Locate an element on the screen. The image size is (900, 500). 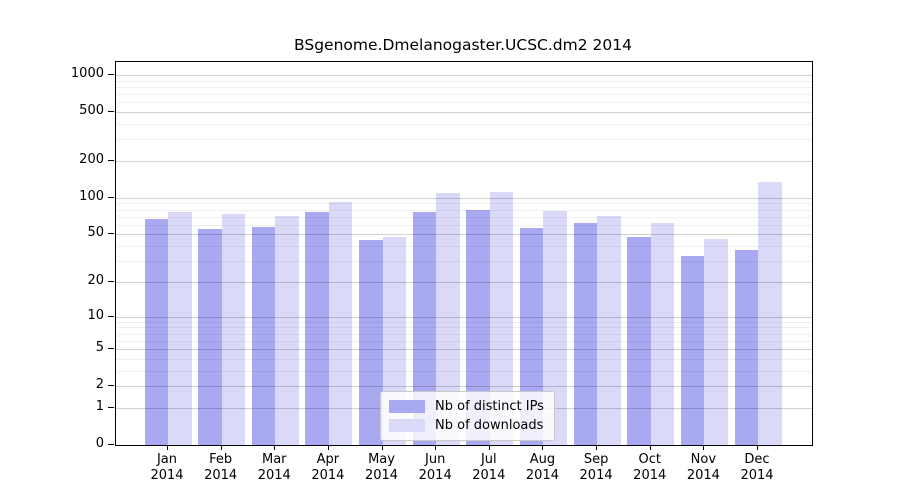
x-tick-label-month: Mar is located at coordinates (274, 459).